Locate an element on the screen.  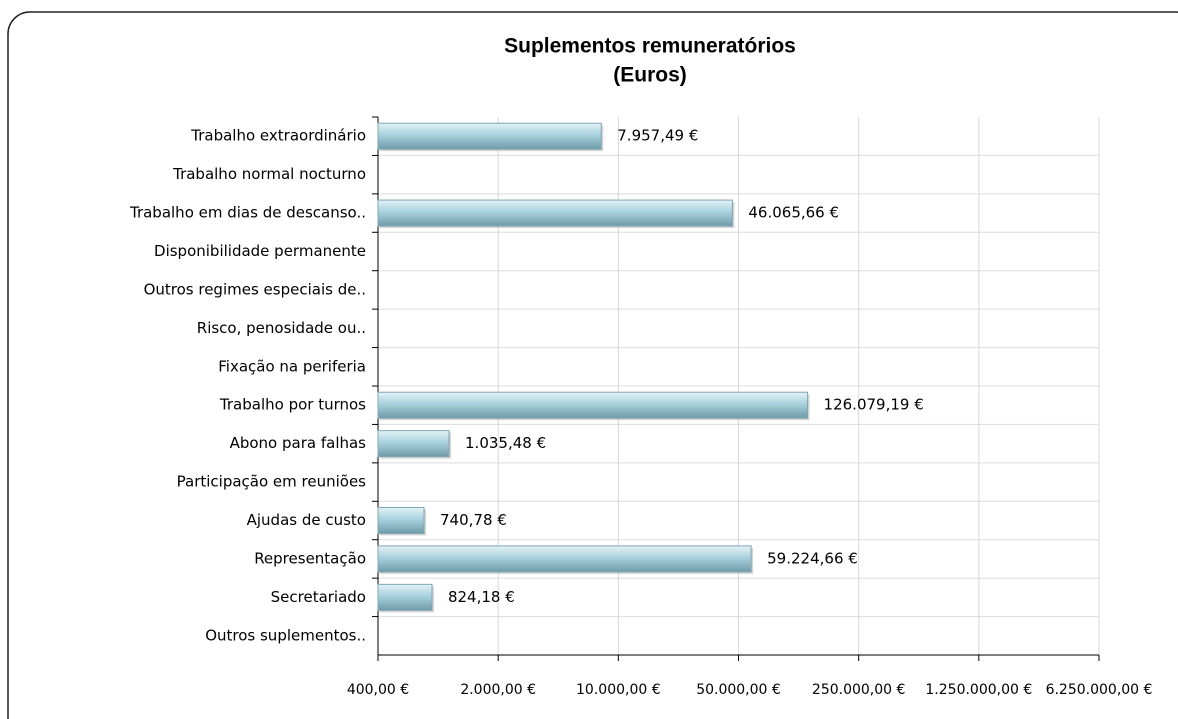
y-tick-label: Ajudas de custo is located at coordinates (306, 520).